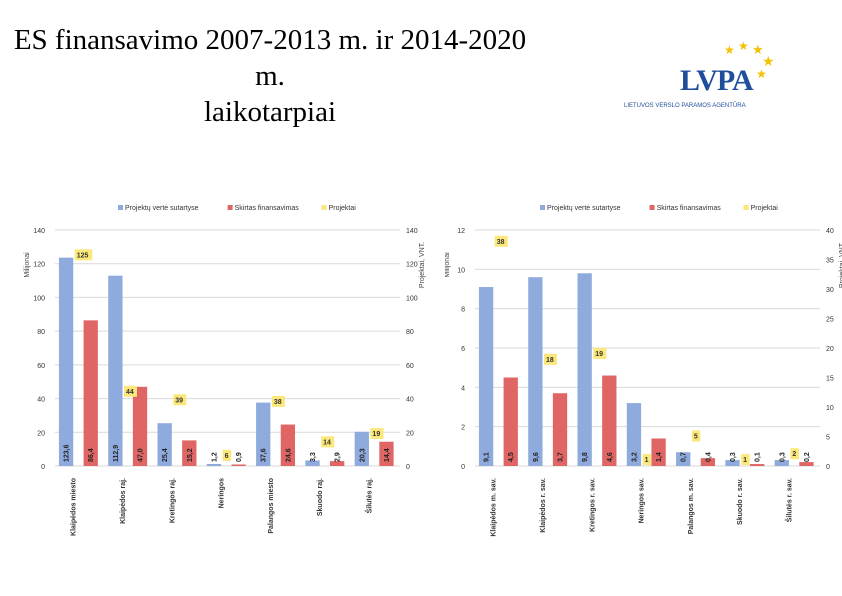  What do you see at coordinates (410, 366) in the screenshot?
I see `y2-tick-label: 60` at bounding box center [410, 366].